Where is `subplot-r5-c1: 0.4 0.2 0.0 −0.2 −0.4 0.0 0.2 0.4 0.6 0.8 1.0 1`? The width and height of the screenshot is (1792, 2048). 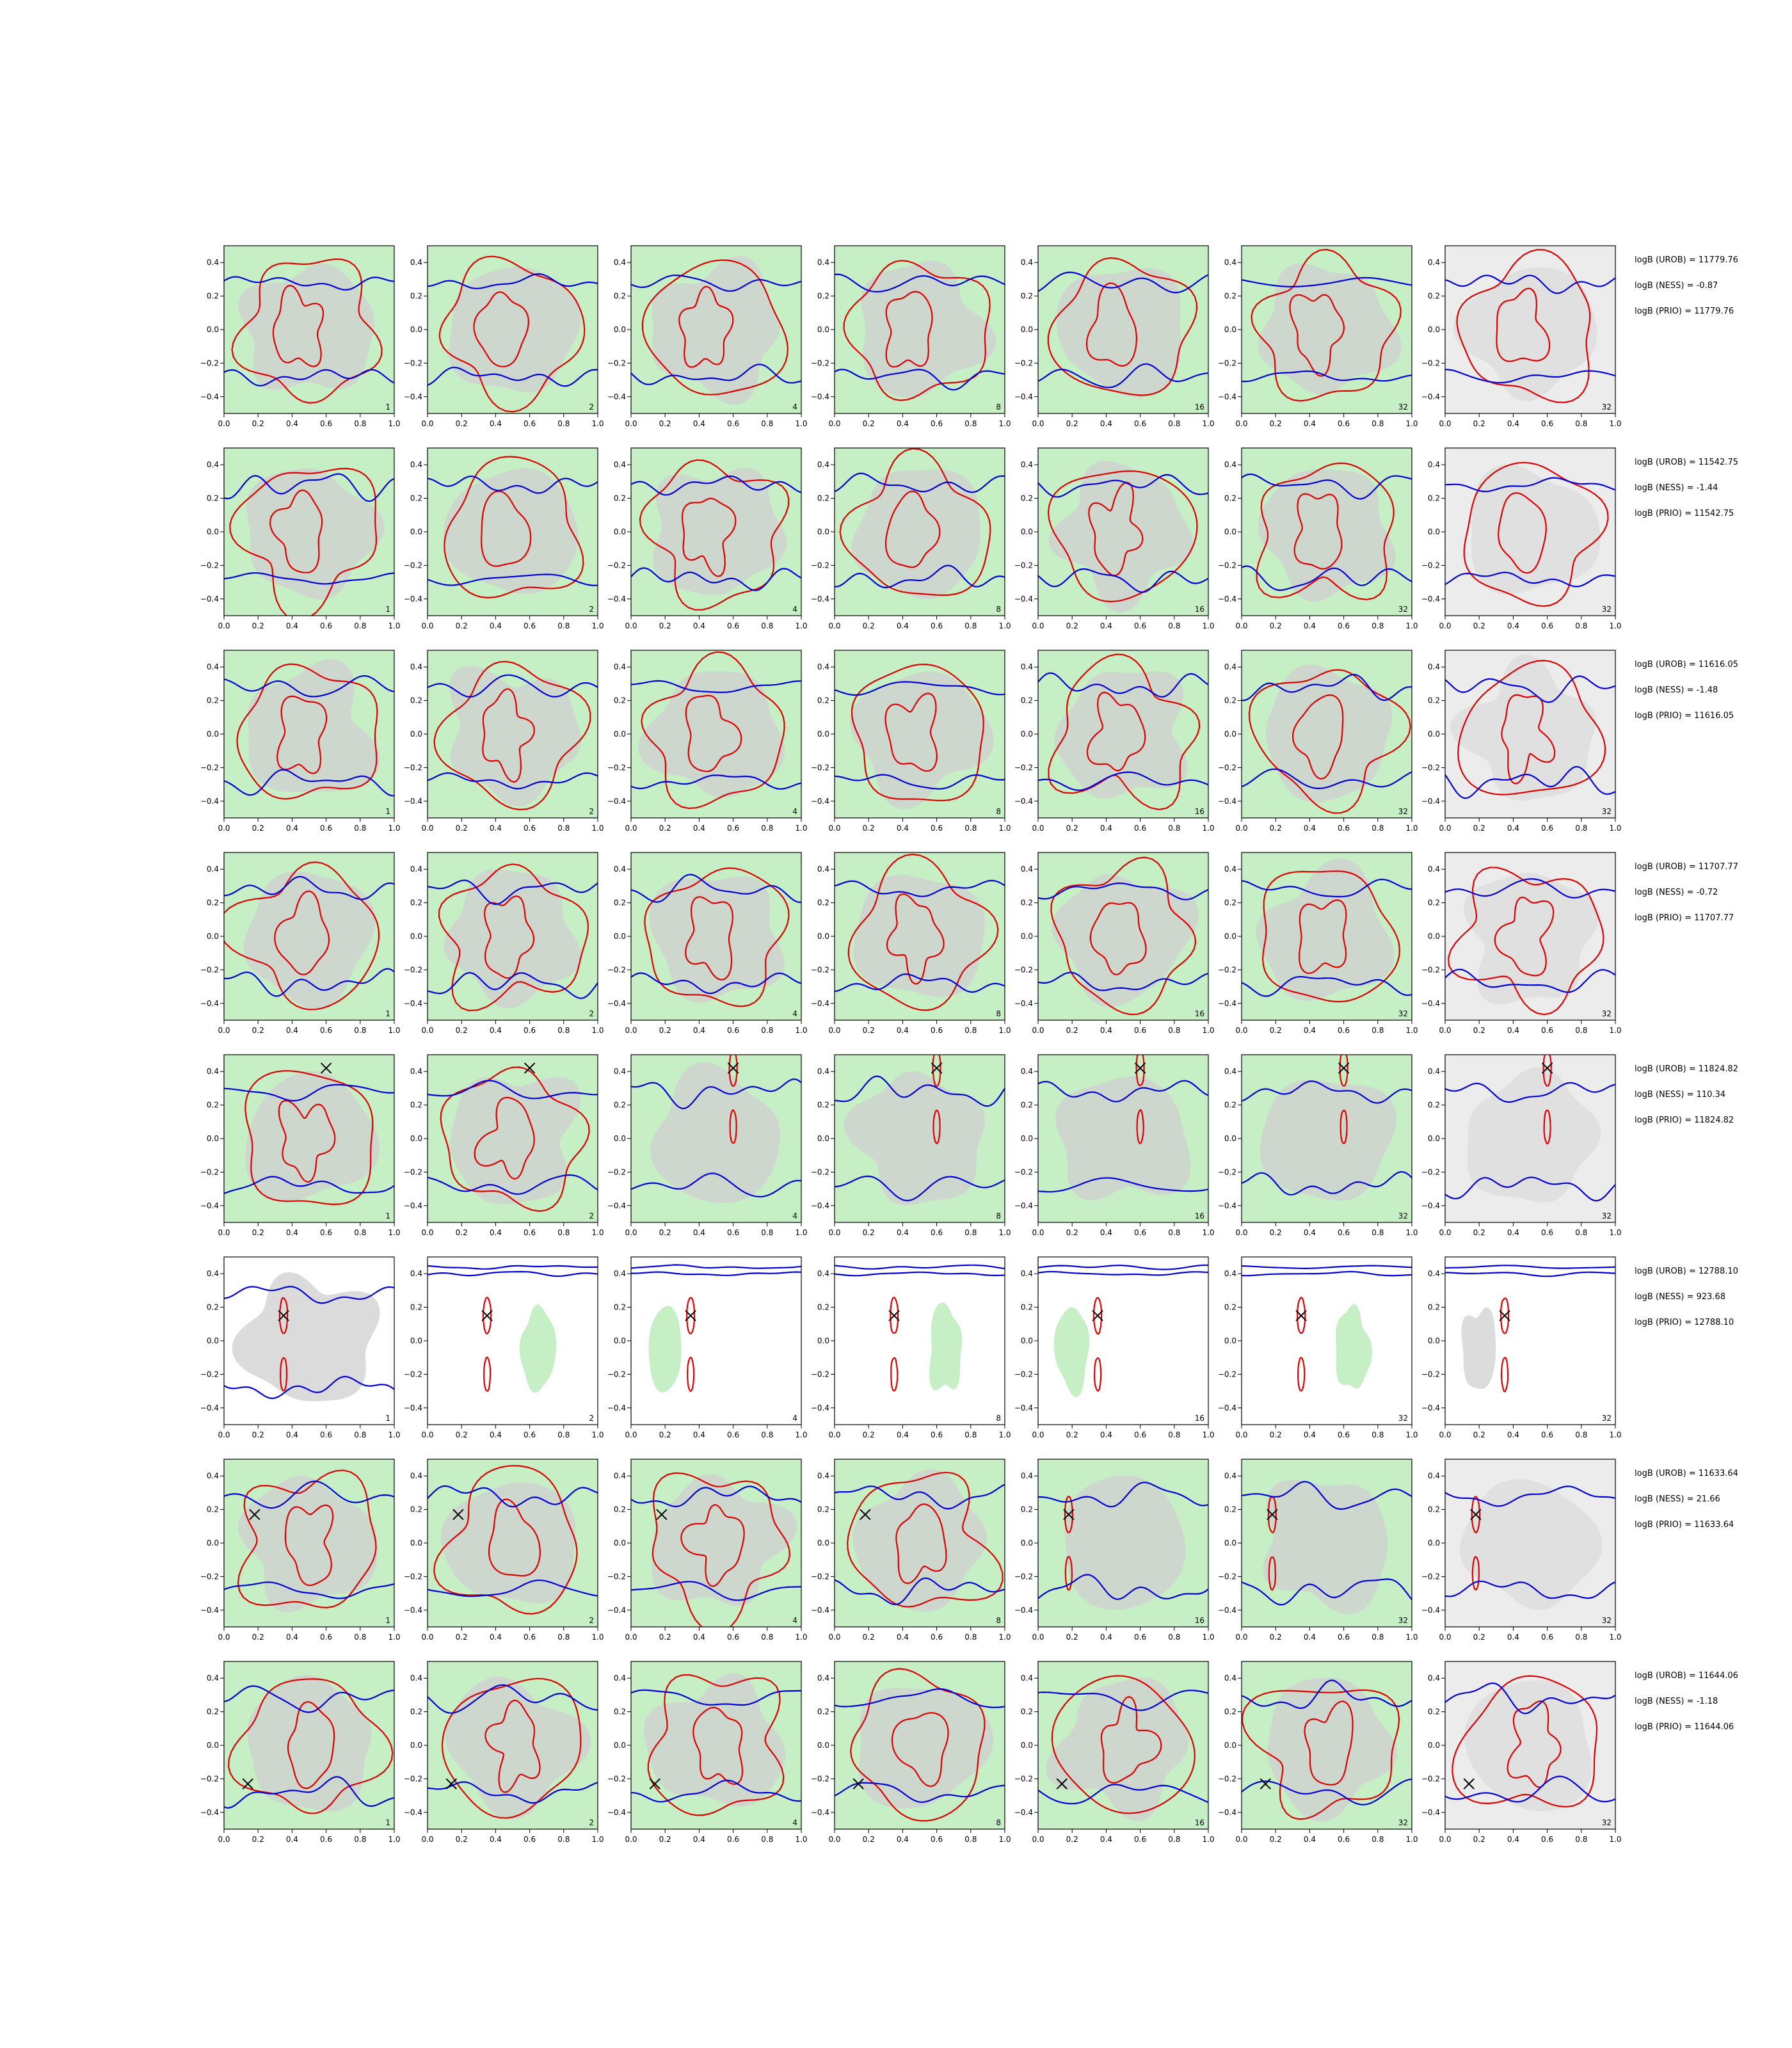
subplot-r5-c1: 0.4 0.2 0.0 −0.2 −0.4 0.0 0.2 0.4 0.6 0.8 1.0 1 is located at coordinates (300, 1145).